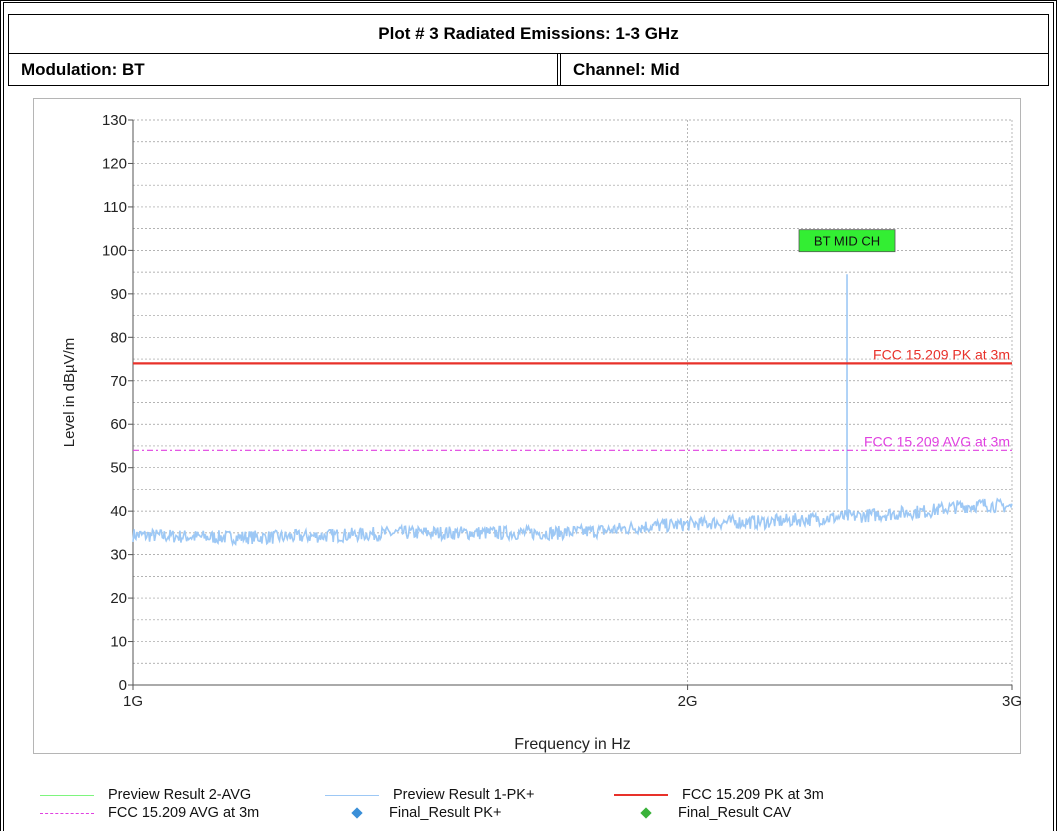  Describe the element at coordinates (735, 813) in the screenshot. I see `legend-label-final-cav: Final_Result CAV` at that location.